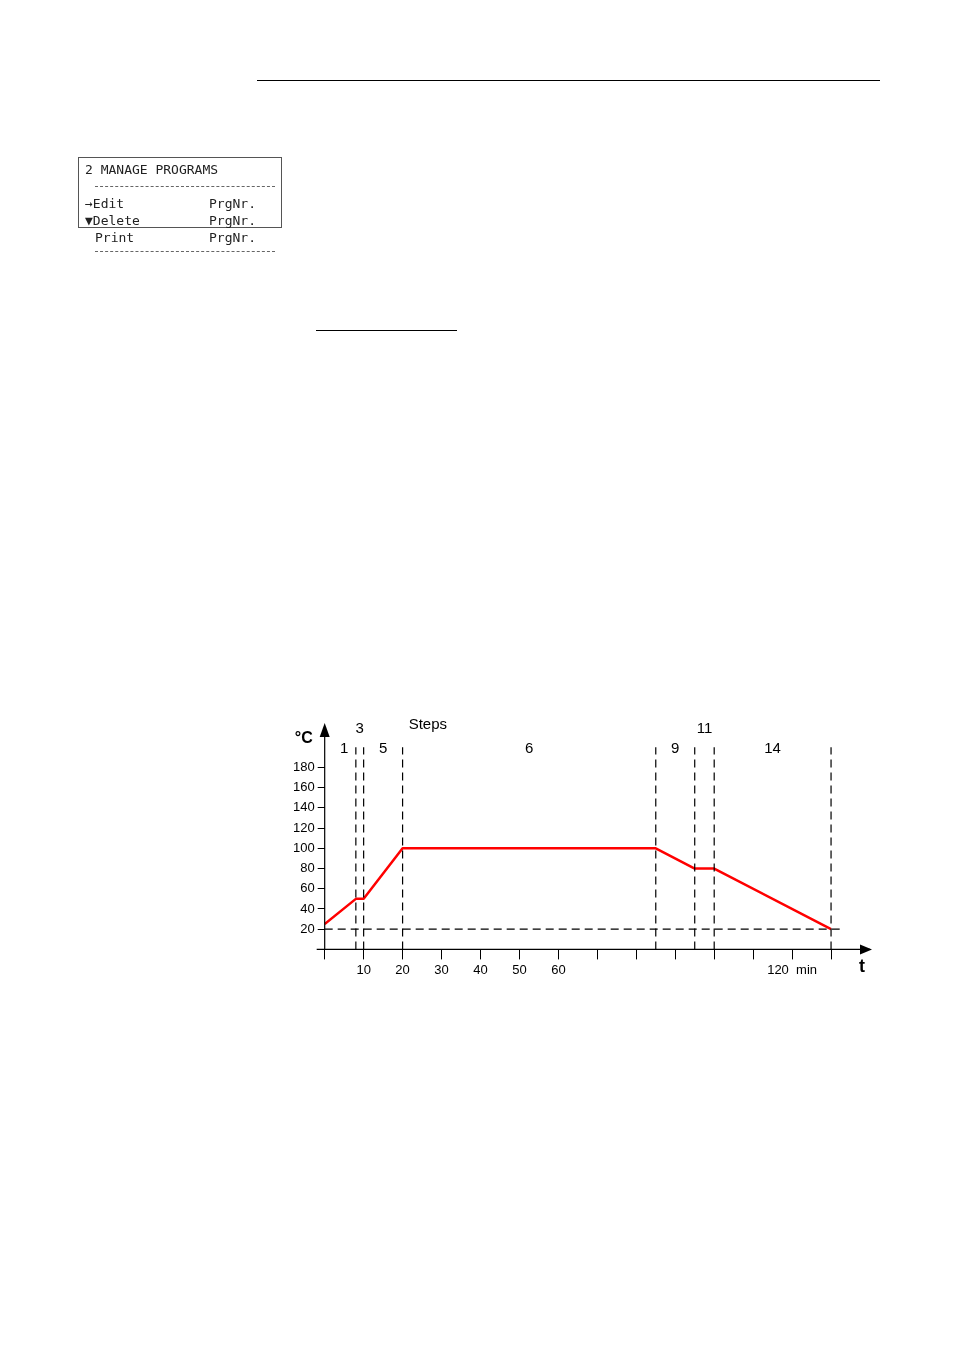 The height and width of the screenshot is (1350, 954). Describe the element at coordinates (307, 868) in the screenshot. I see `y-tick-label: 80` at that location.